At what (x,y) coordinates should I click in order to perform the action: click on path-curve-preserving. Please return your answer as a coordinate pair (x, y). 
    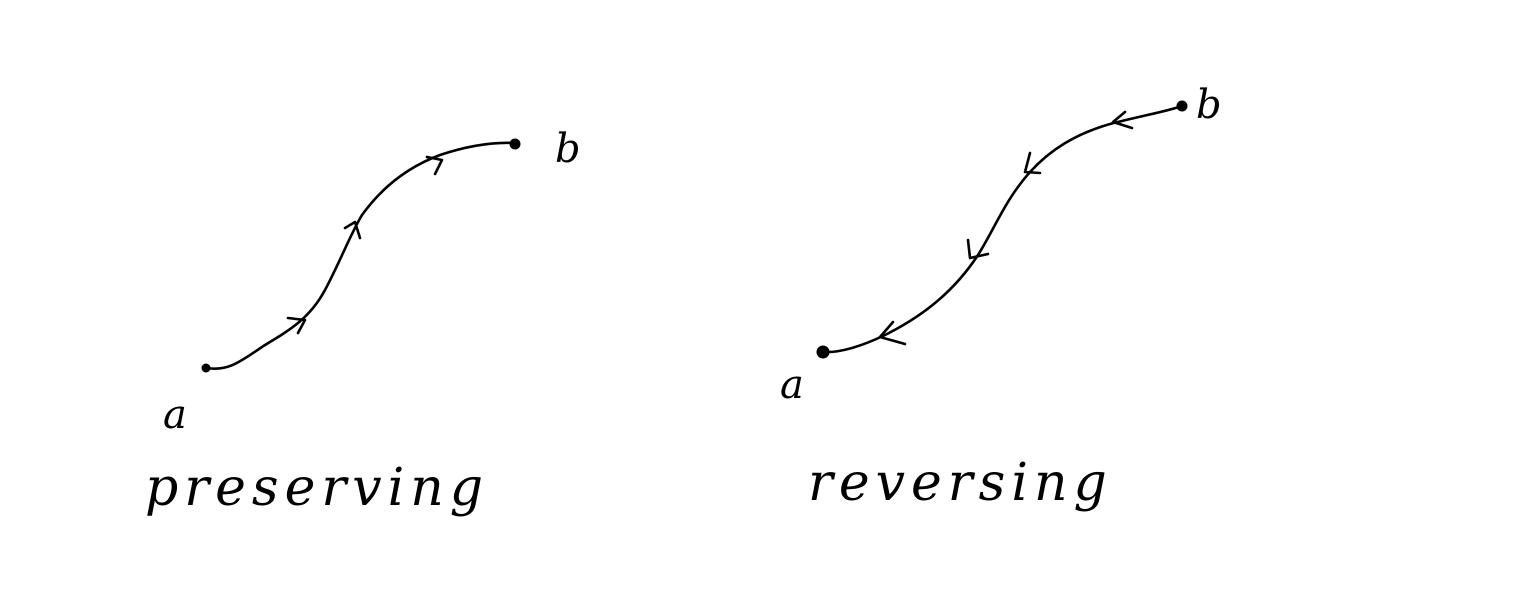
    Looking at the image, I should click on (361, 255).